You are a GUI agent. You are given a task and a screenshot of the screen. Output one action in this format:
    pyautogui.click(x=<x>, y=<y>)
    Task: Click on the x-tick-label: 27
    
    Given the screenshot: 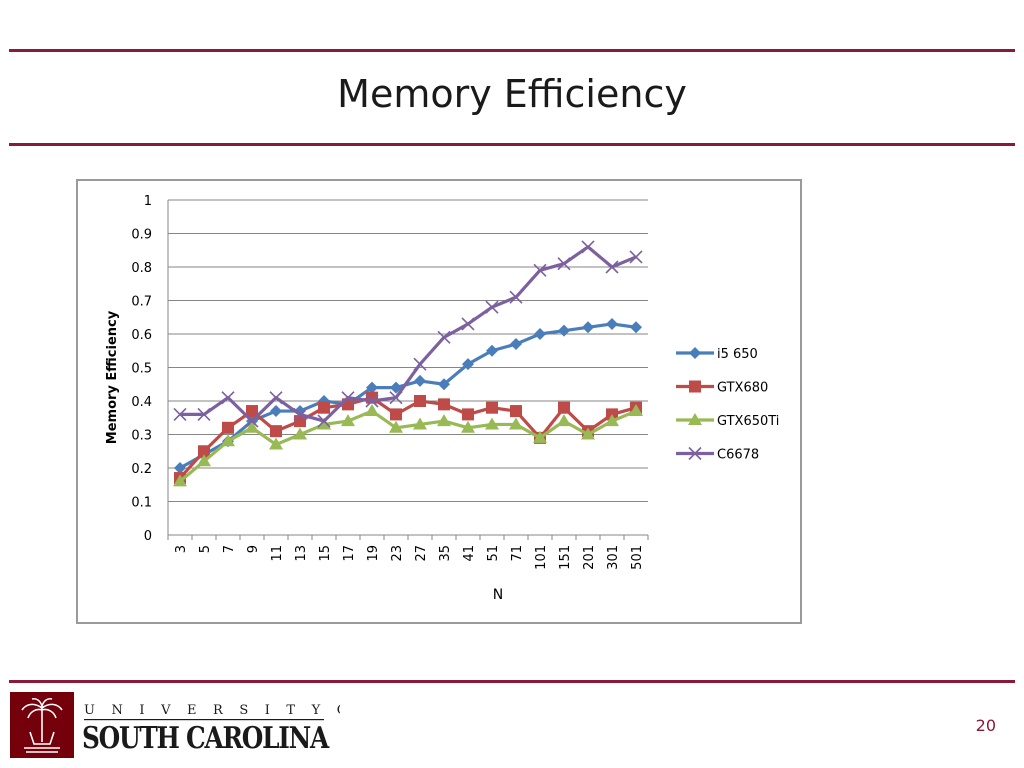 What is the action you would take?
    pyautogui.click(x=421, y=553)
    